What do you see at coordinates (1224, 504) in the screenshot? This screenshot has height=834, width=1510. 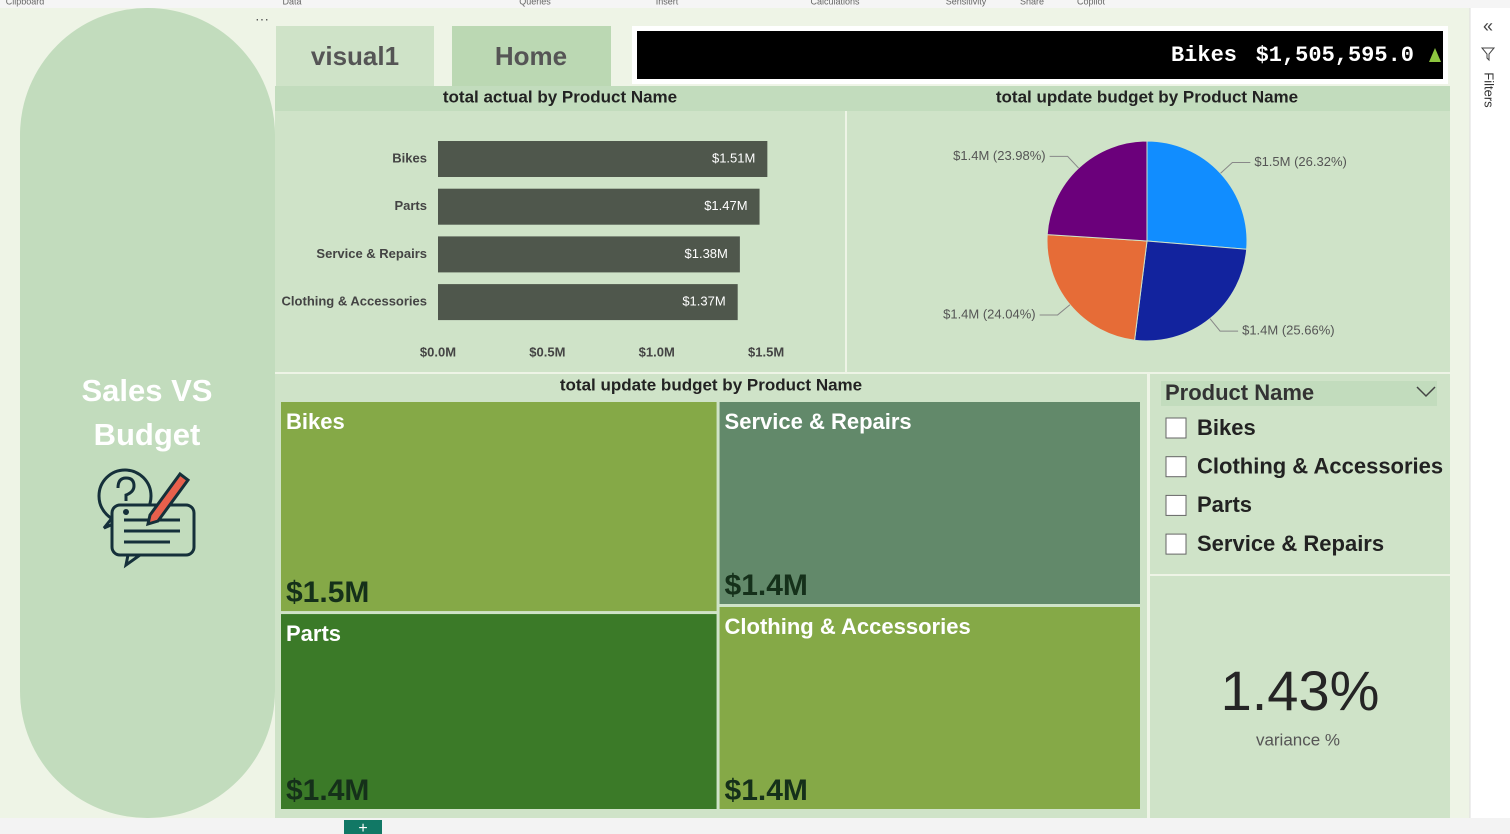 I see `slicer-item: Parts` at bounding box center [1224, 504].